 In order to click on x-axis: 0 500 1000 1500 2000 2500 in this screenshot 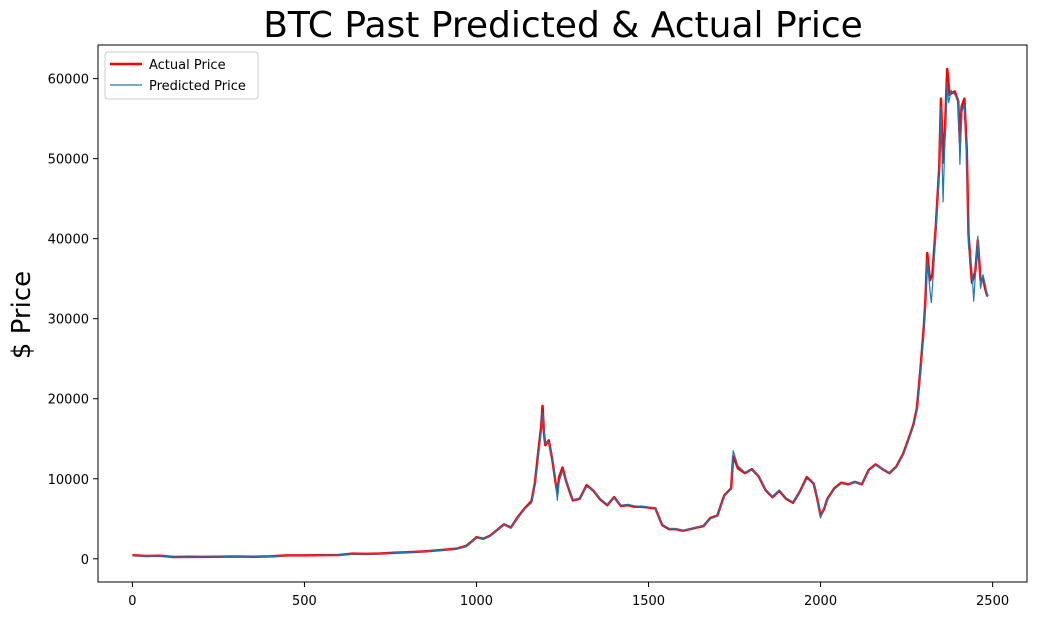, I will do `click(568, 595)`.